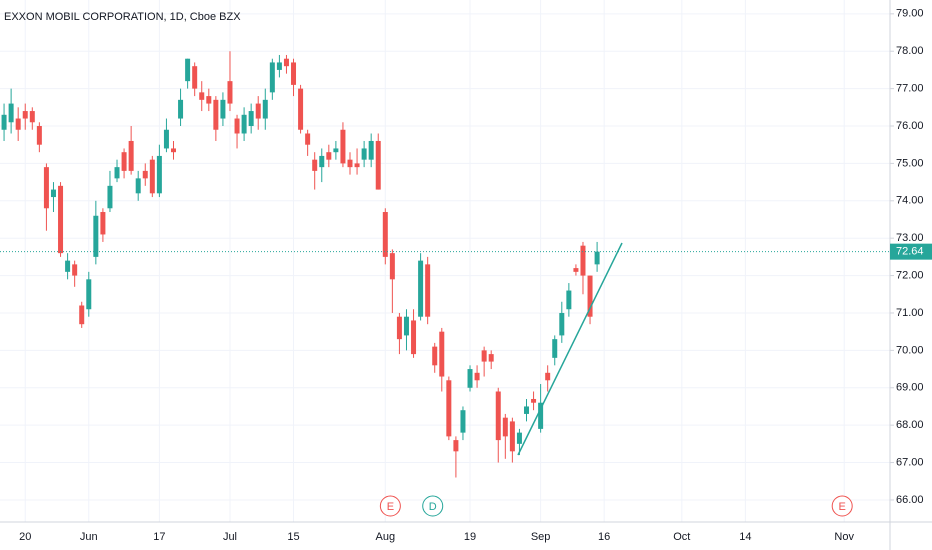 The height and width of the screenshot is (550, 932). I want to click on x-tick-label: 19, so click(470, 537).